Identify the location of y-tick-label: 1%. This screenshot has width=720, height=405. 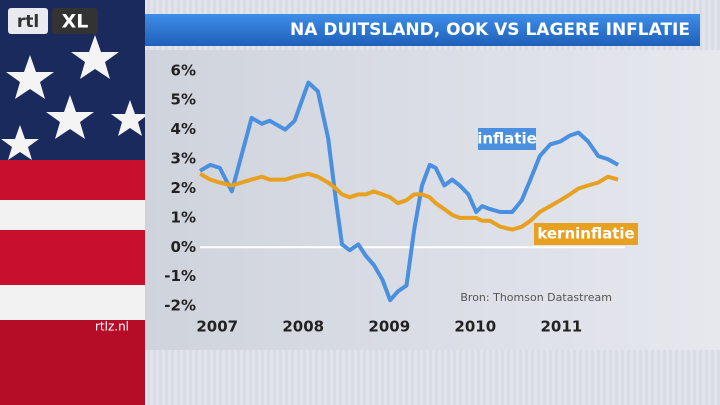
(183, 217).